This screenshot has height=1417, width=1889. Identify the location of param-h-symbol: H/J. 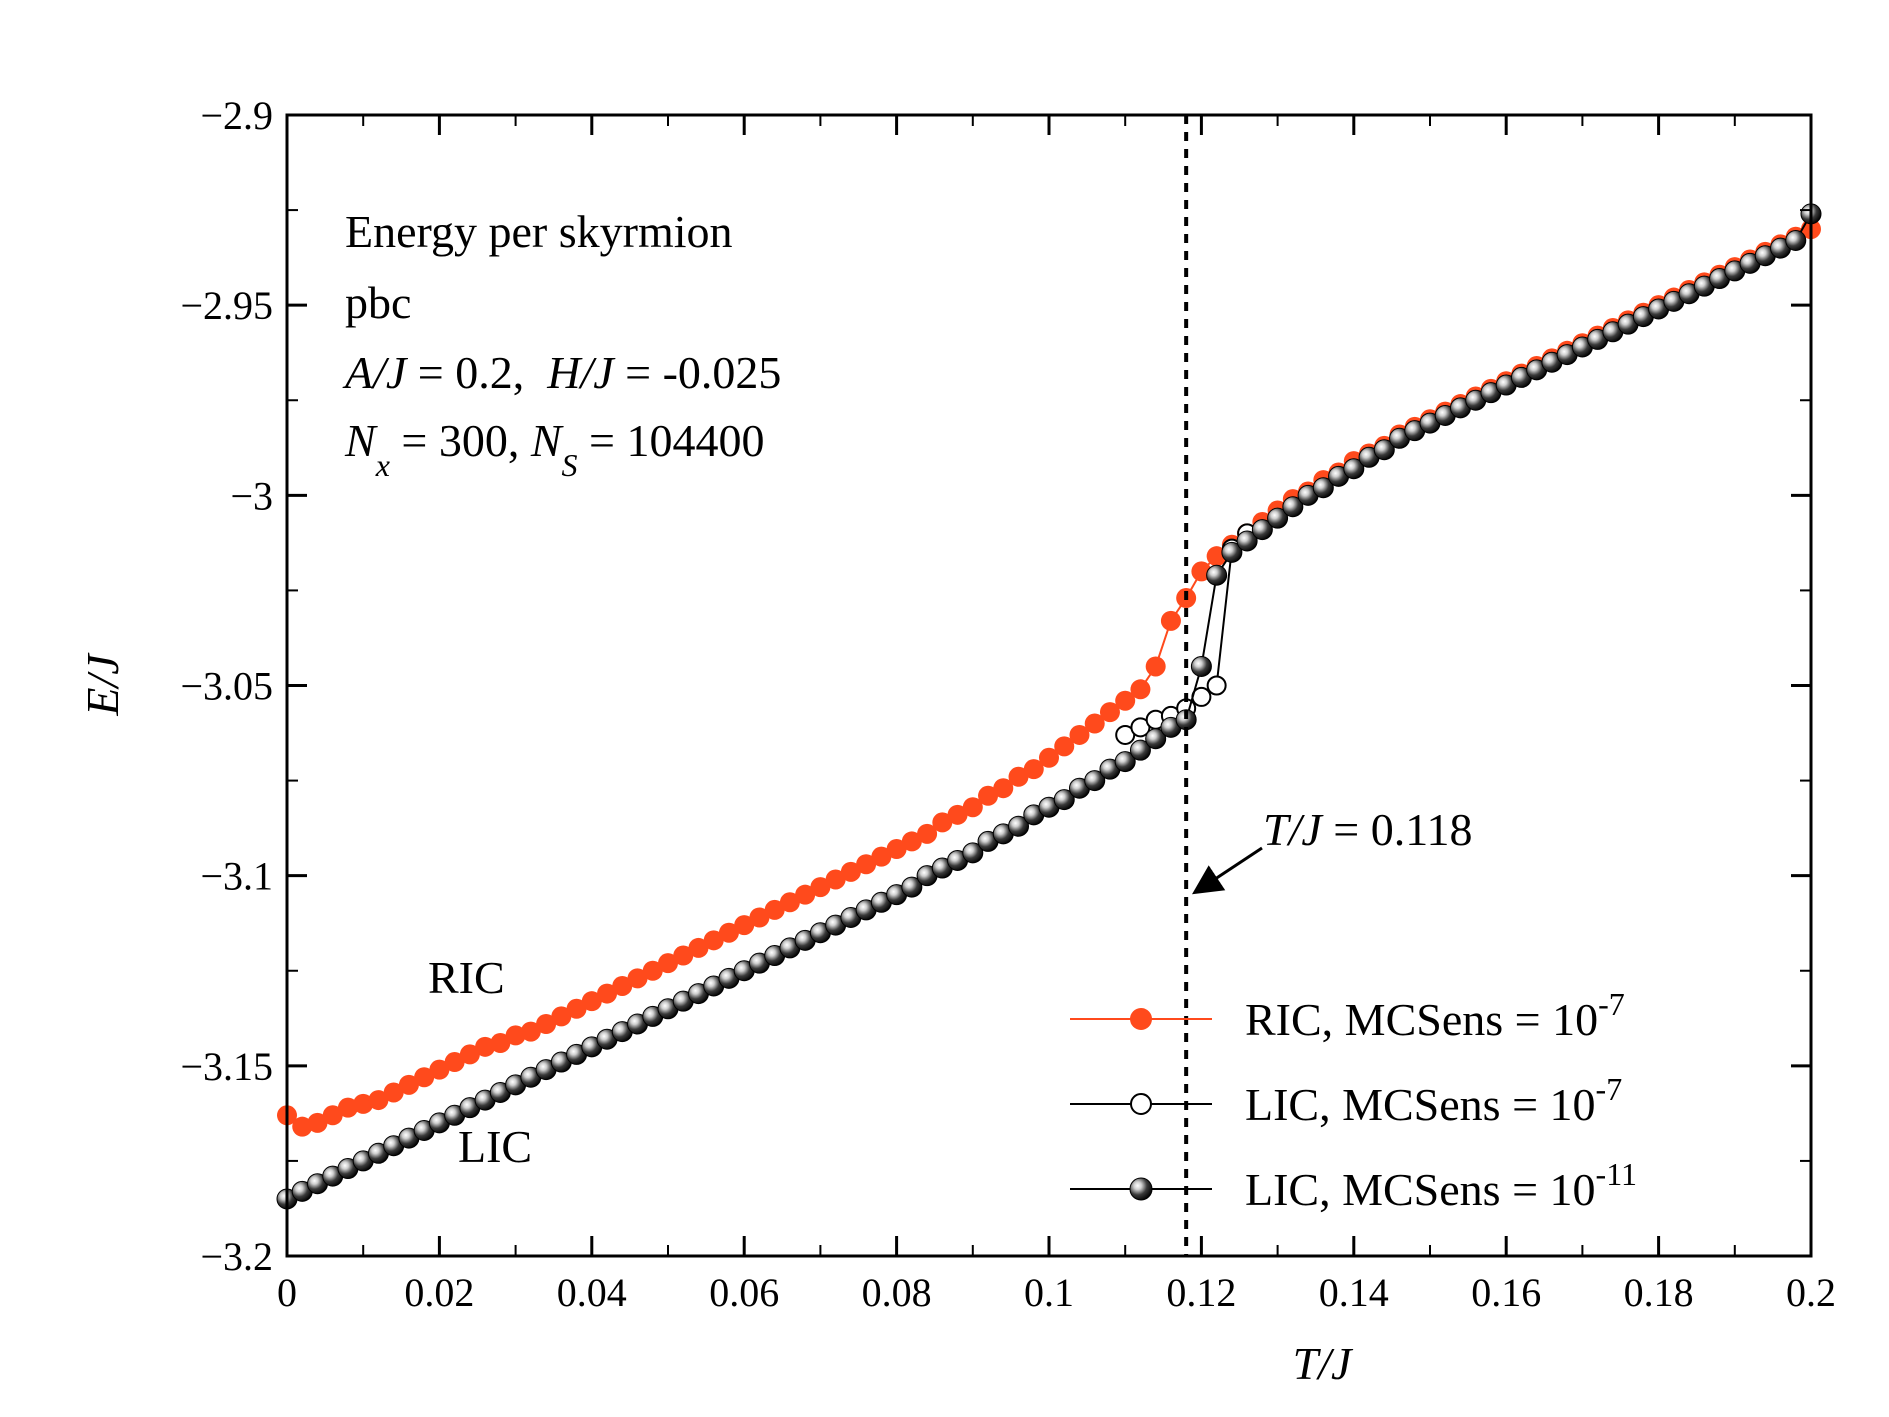
(581, 372).